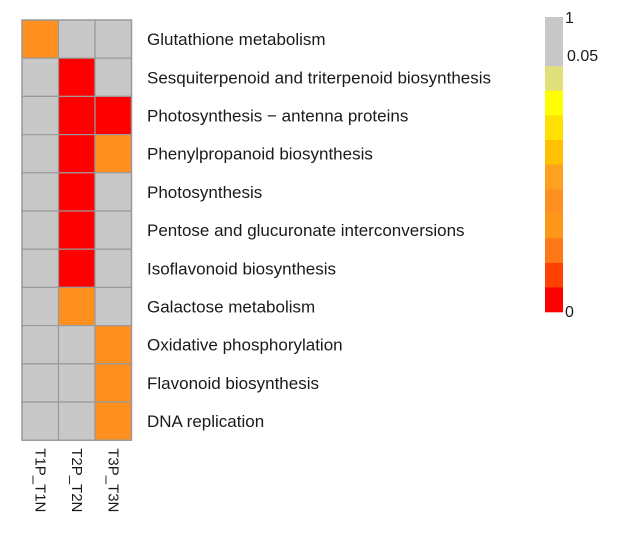  What do you see at coordinates (582, 56) in the screenshot?
I see `color-key-label: 0.05` at bounding box center [582, 56].